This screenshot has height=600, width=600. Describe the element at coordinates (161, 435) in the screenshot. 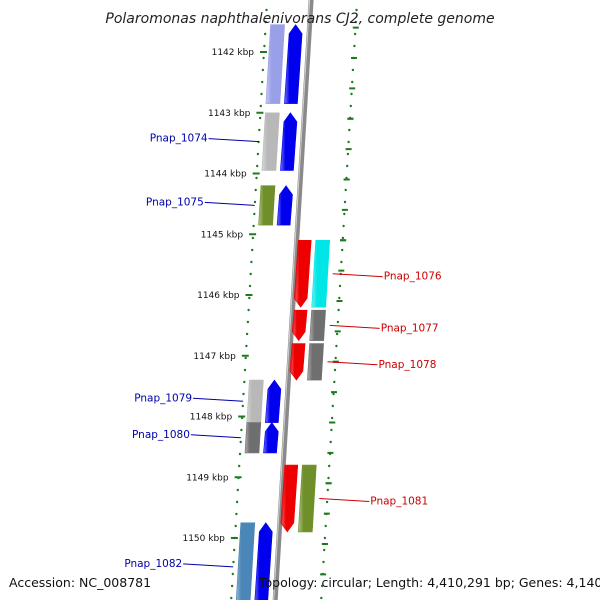

I see `gene-label-Pnap_1080: Pnap_1080` at that location.